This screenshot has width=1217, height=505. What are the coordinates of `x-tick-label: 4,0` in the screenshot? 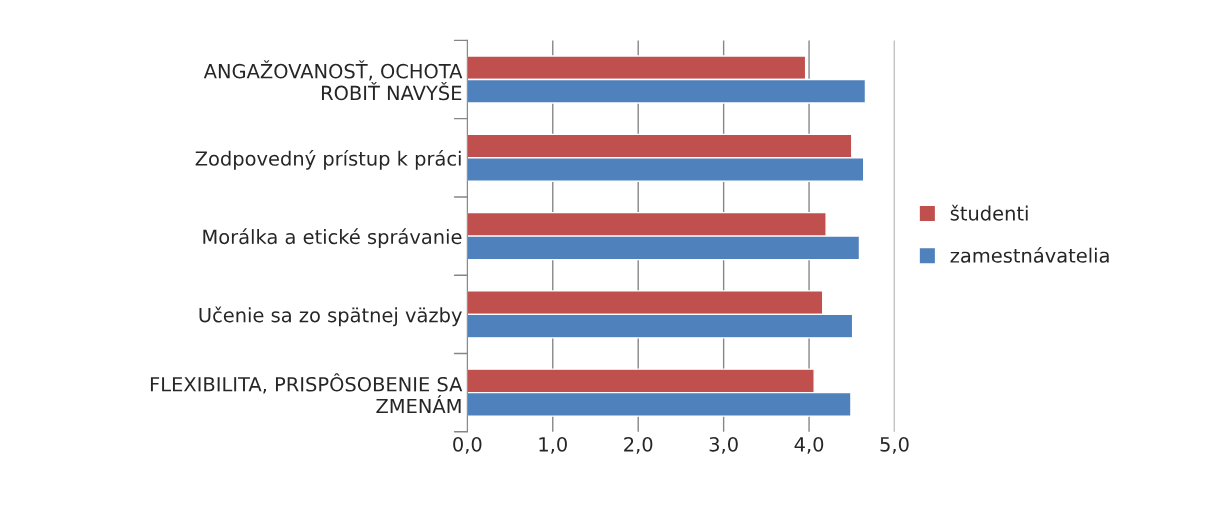 It's located at (809, 445).